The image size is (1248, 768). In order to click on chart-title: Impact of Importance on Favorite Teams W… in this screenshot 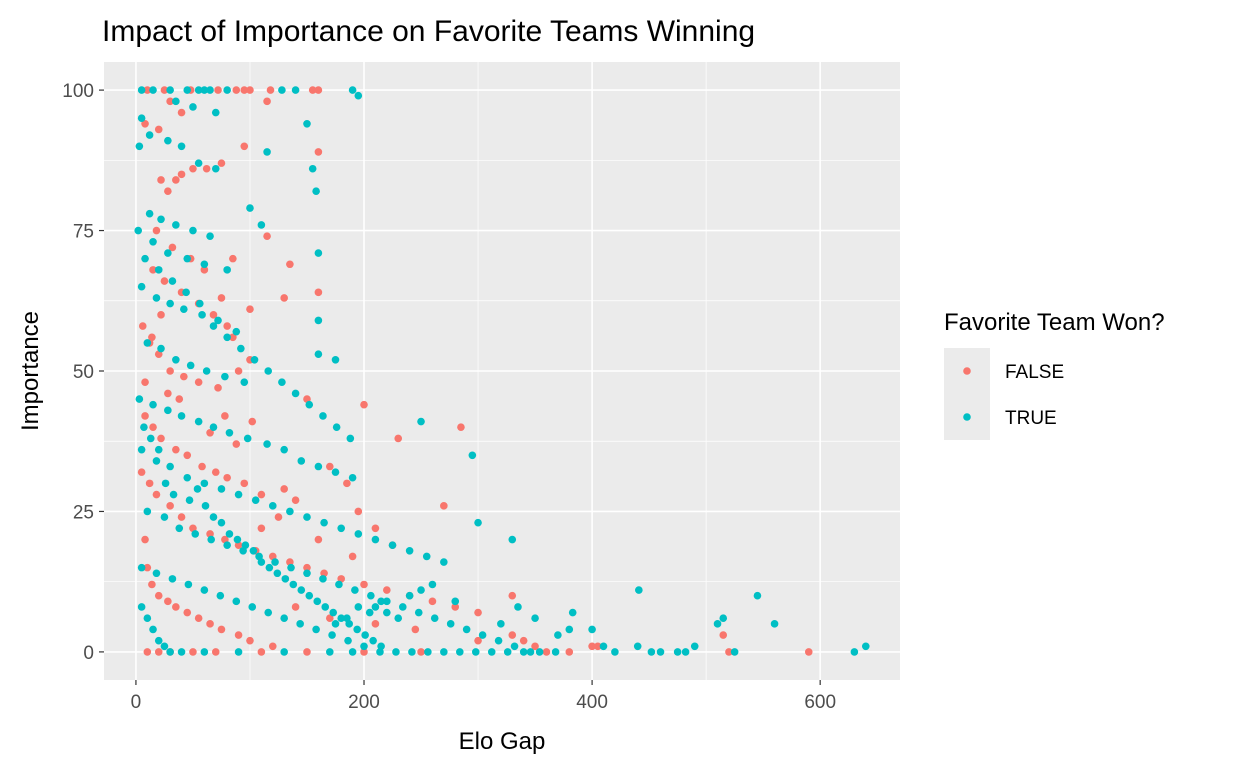, I will do `click(428, 31)`.